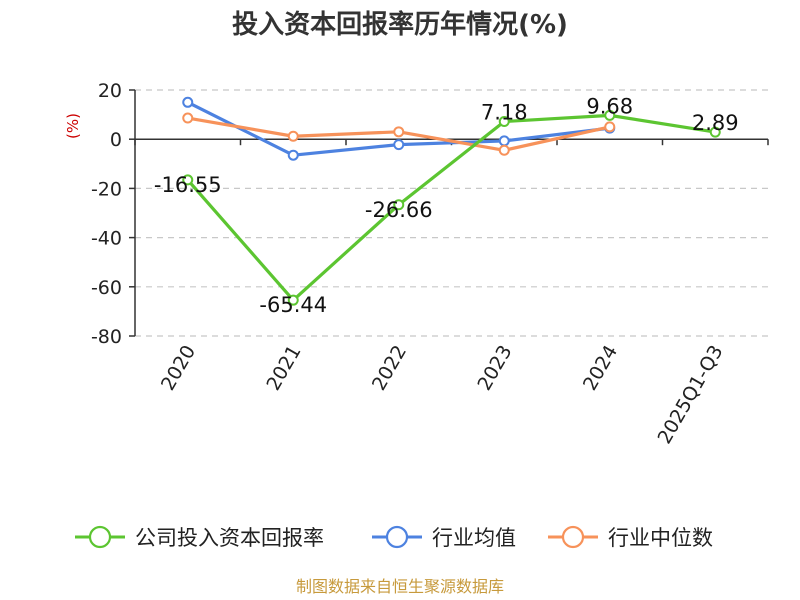 The image size is (800, 600). What do you see at coordinates (283, 368) in the screenshot?
I see `x-tick-label-2021: 2021` at bounding box center [283, 368].